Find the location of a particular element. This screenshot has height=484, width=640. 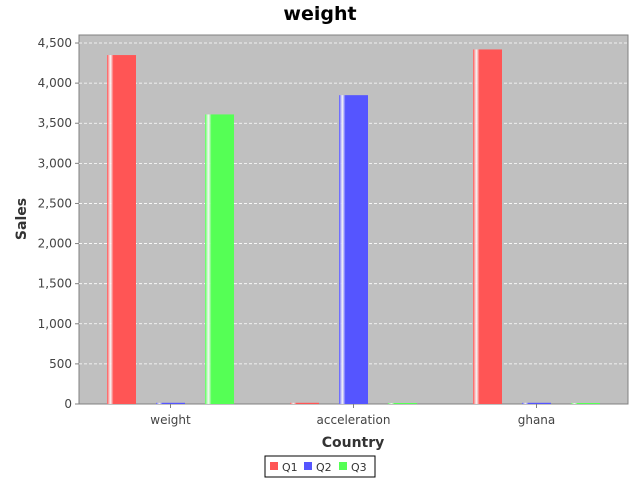

bar-Q2-acceleration is located at coordinates (353, 250).